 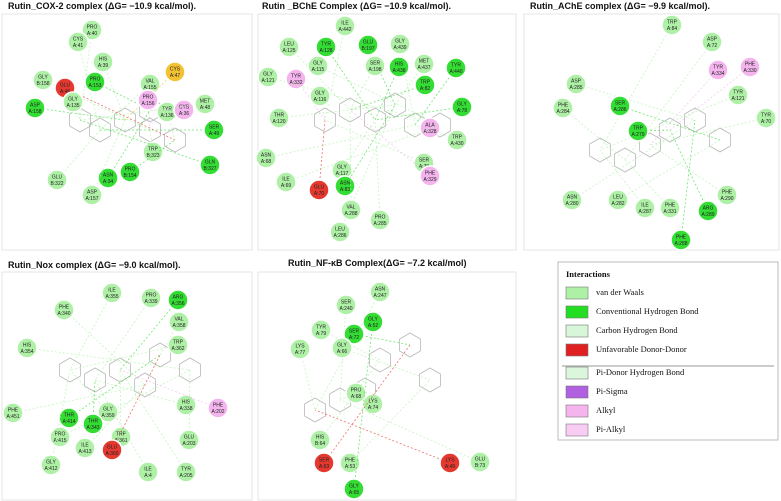 What do you see at coordinates (647, 311) in the screenshot?
I see `legend-label: Conventional Hydrogen Bond` at bounding box center [647, 311].